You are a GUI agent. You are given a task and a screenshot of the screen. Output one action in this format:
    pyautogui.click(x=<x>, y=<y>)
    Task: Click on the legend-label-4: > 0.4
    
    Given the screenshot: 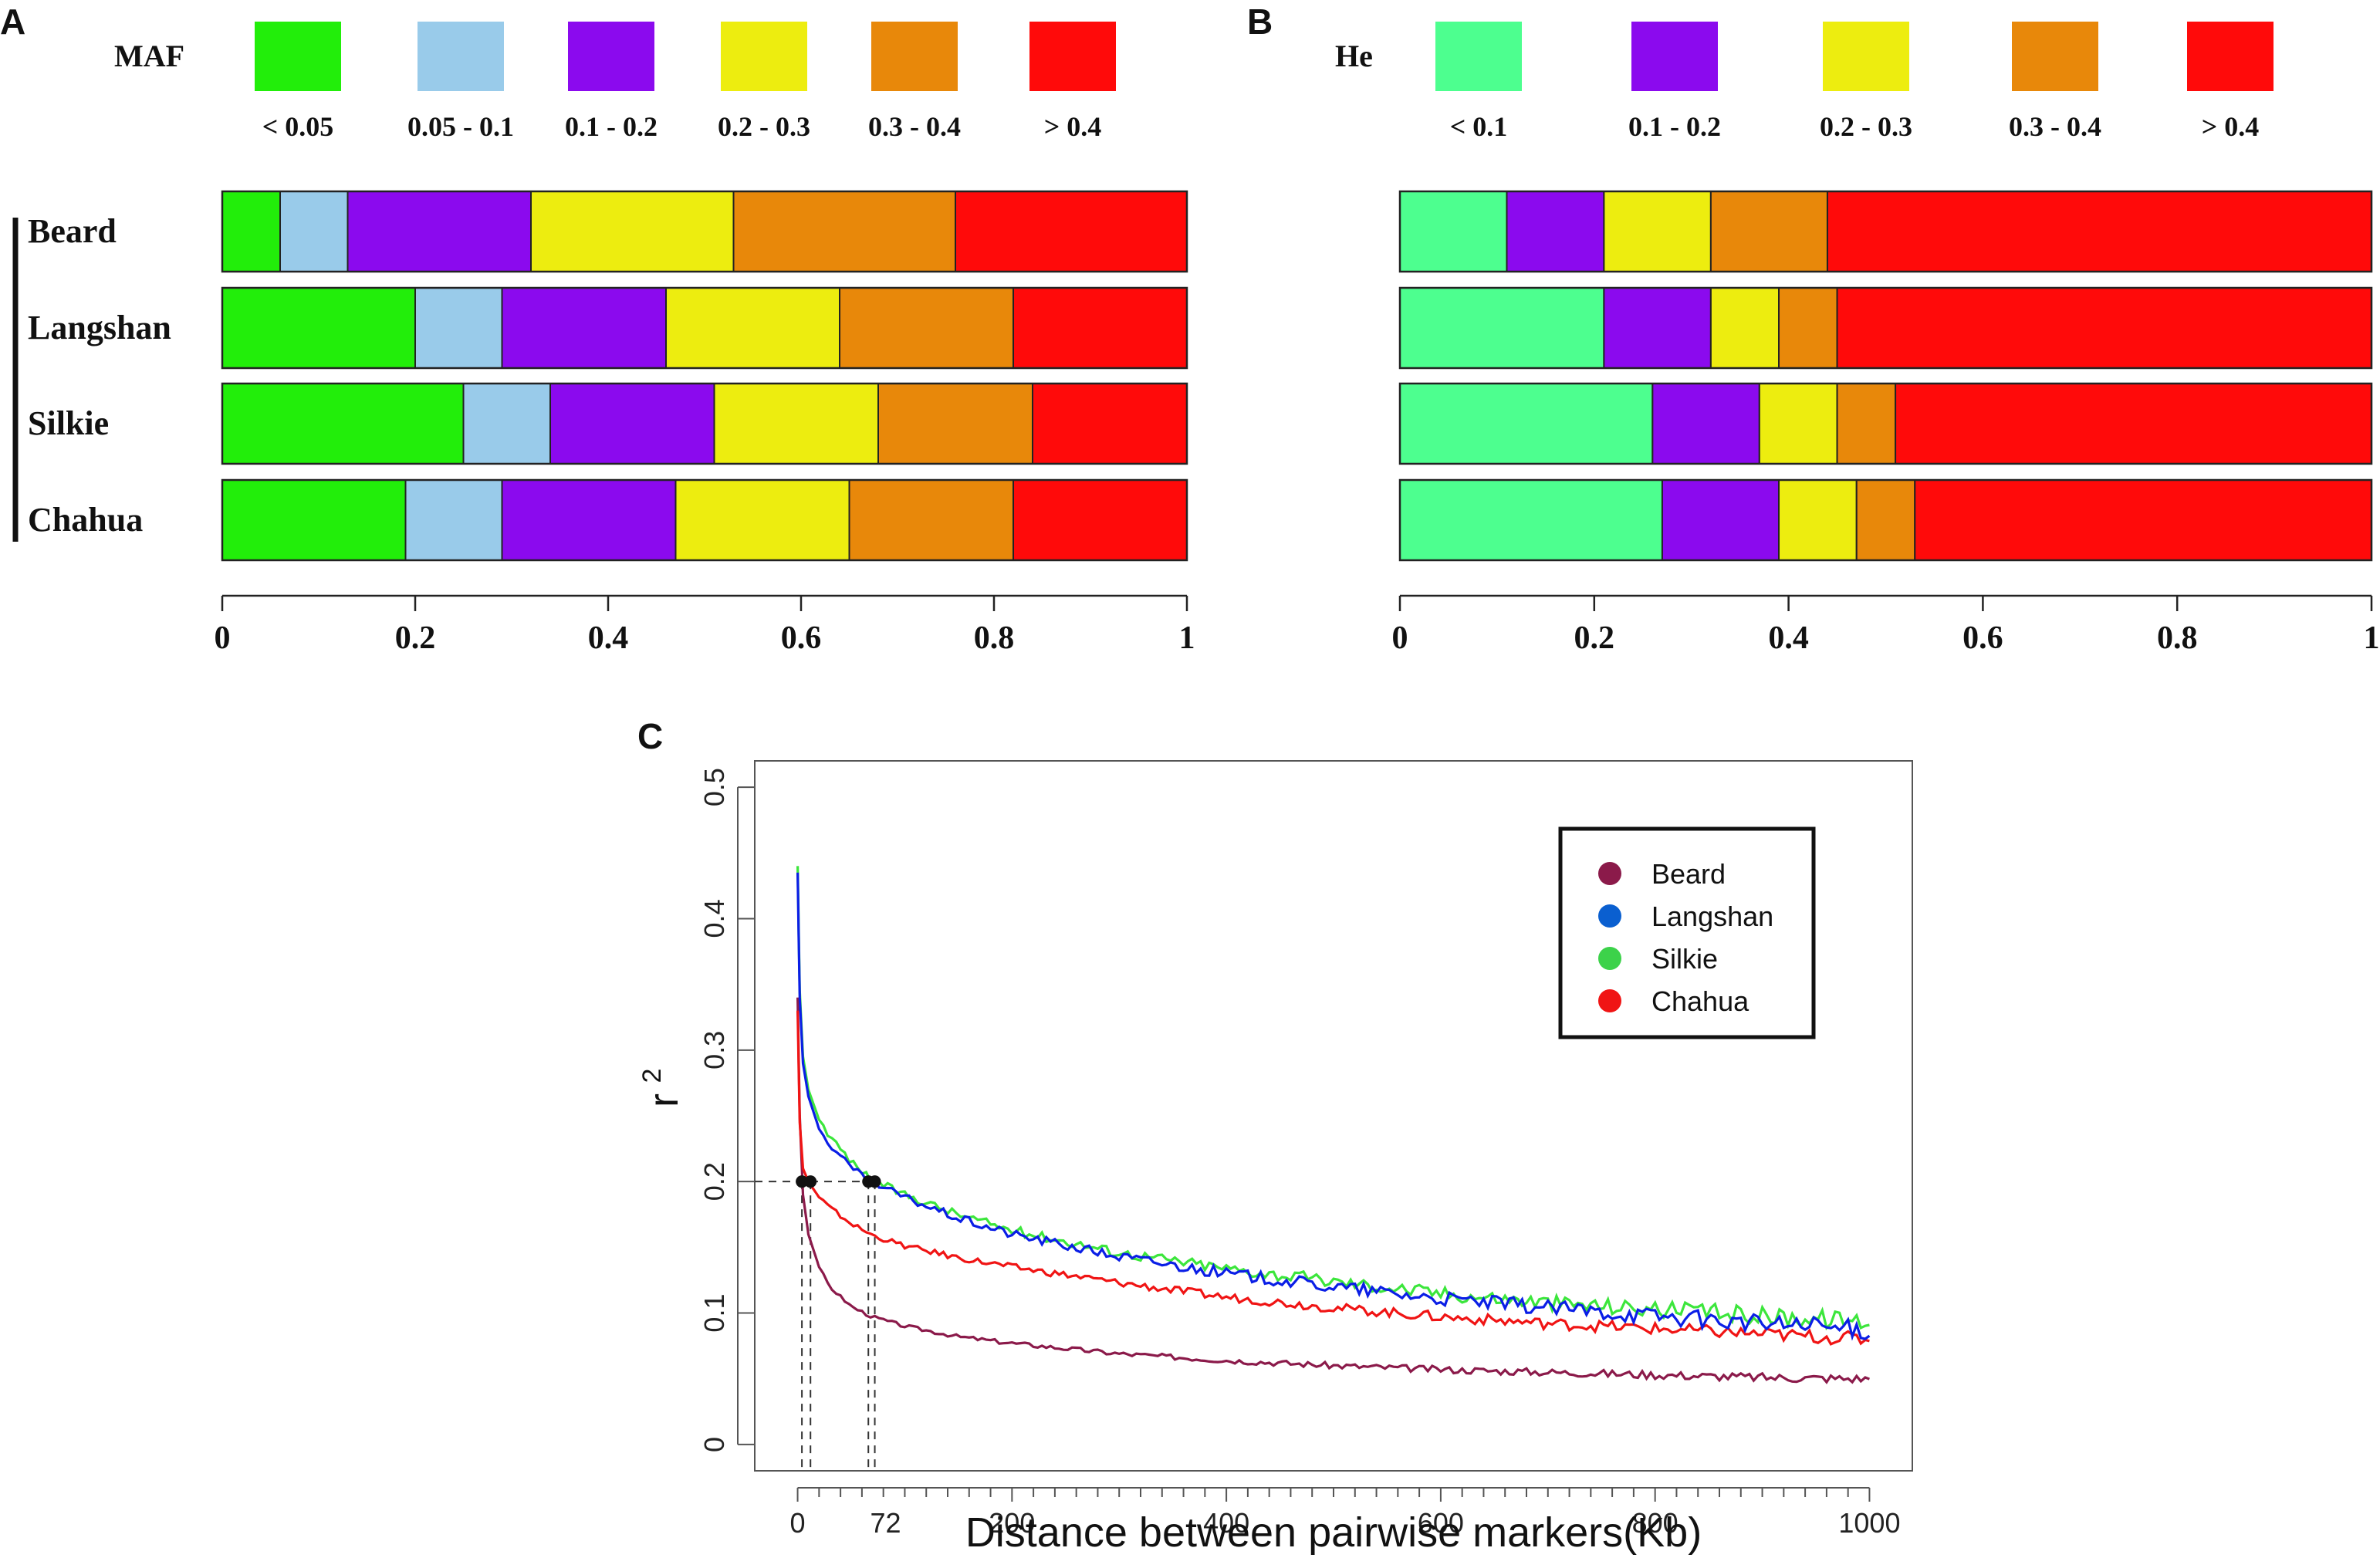 What is the action you would take?
    pyautogui.click(x=2231, y=127)
    